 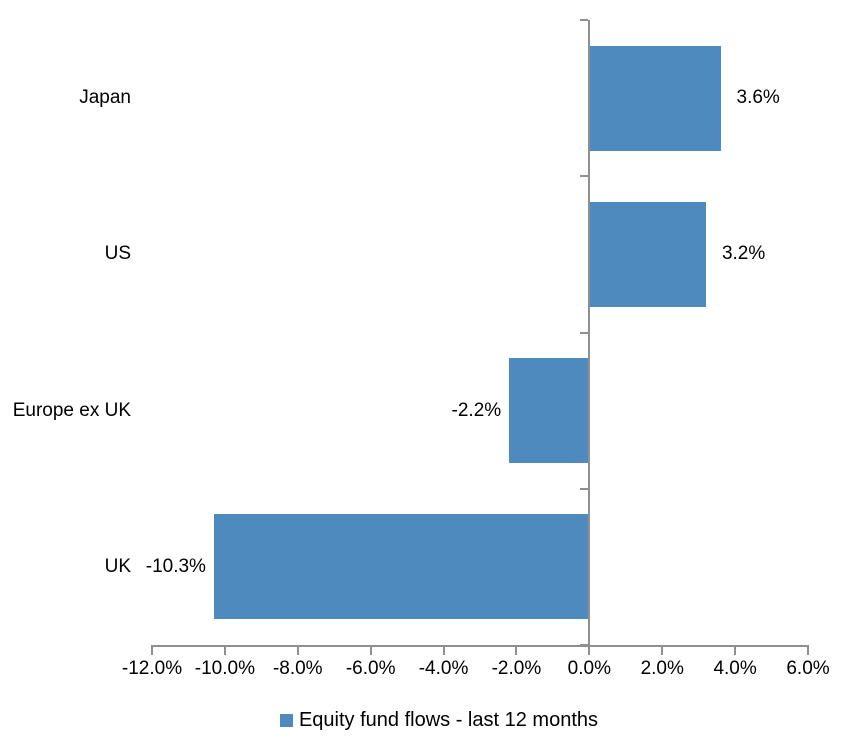 What do you see at coordinates (758, 98) in the screenshot?
I see `value-label: 3.6%` at bounding box center [758, 98].